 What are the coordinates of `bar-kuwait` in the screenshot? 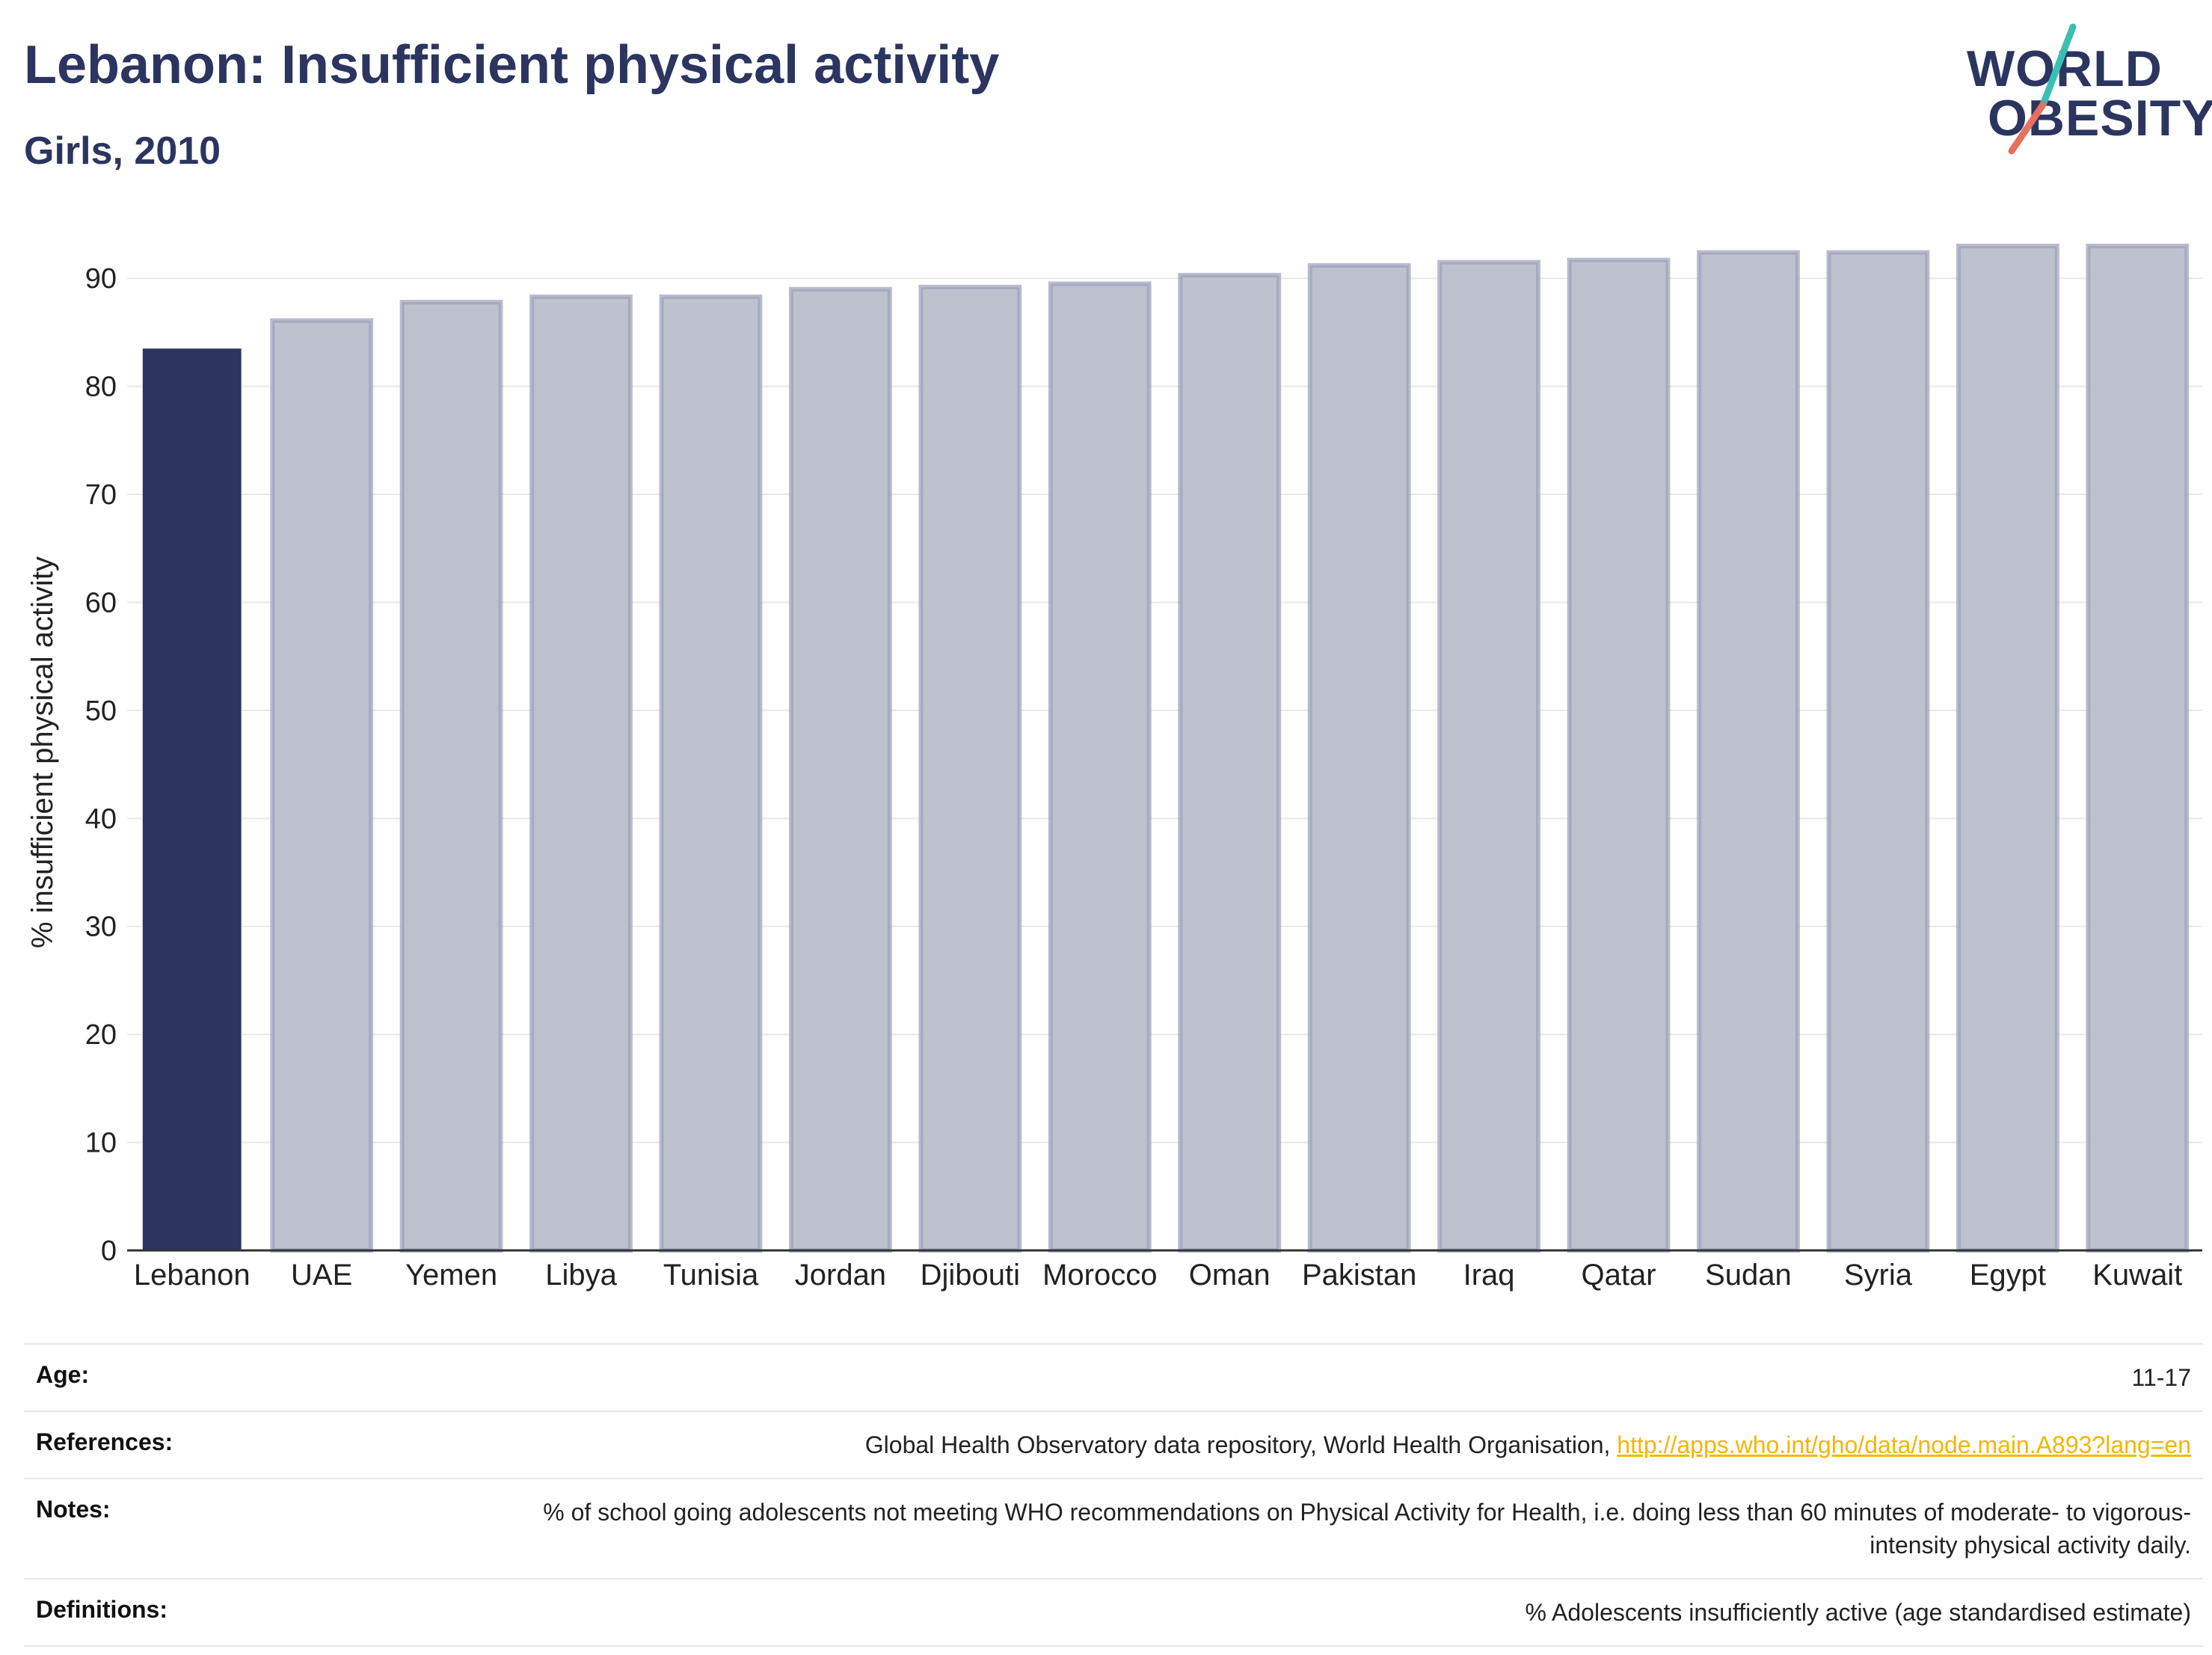 It's located at (2138, 748).